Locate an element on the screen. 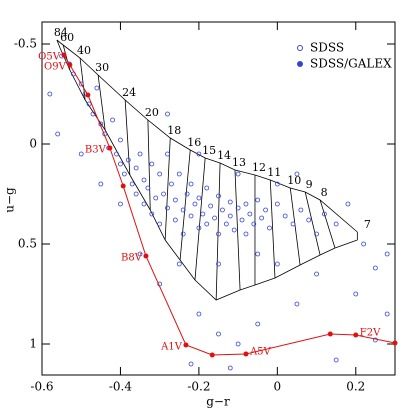  y-axis-label: u−g is located at coordinates (10, 200).